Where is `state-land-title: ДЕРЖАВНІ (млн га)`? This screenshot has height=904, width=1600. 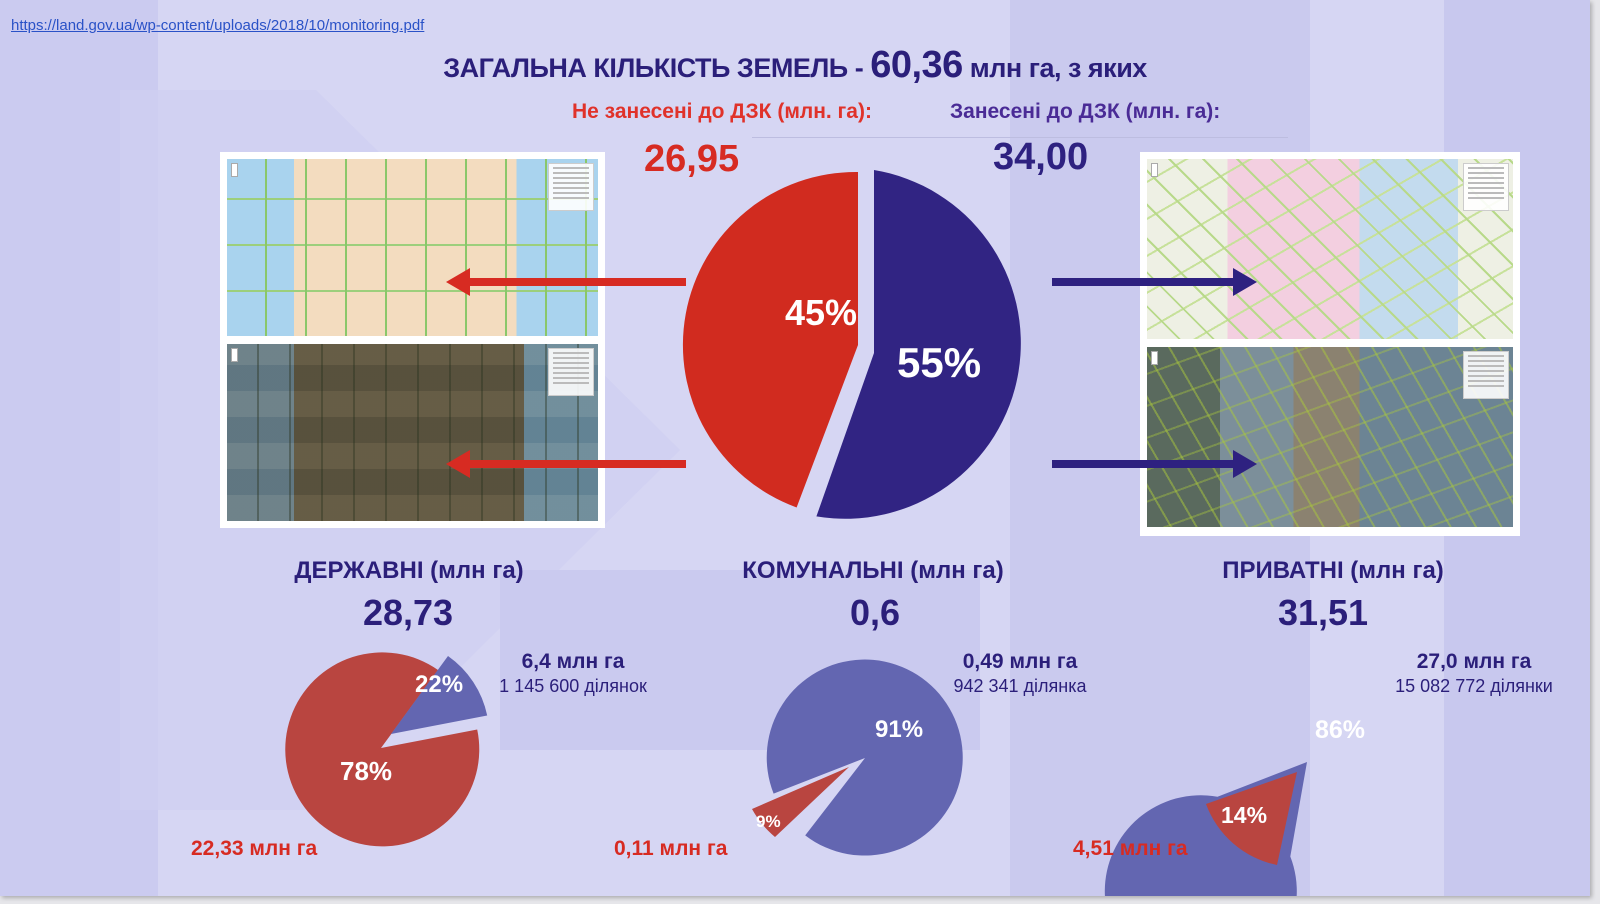 state-land-title: ДЕРЖАВНІ (млн га) is located at coordinates (409, 570).